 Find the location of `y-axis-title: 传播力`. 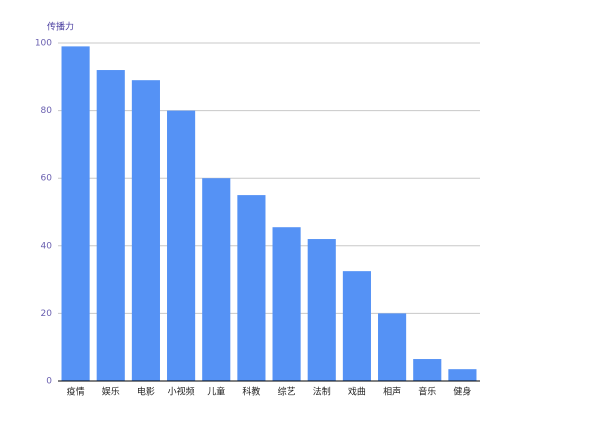

y-axis-title: 传播力 is located at coordinates (60, 27).